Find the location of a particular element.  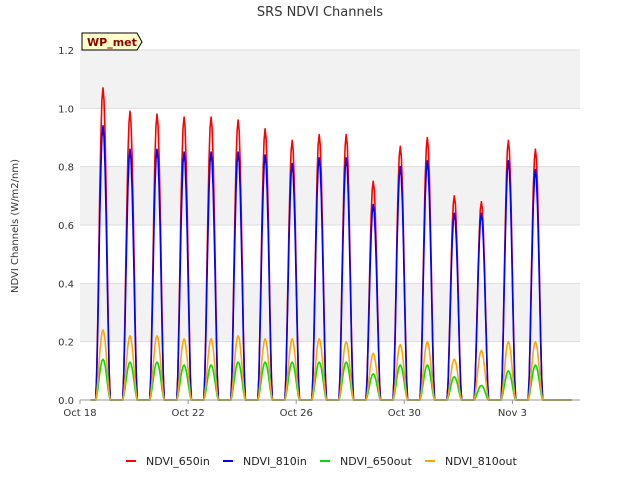

y-tick-label: 0.8 is located at coordinates (66, 168).